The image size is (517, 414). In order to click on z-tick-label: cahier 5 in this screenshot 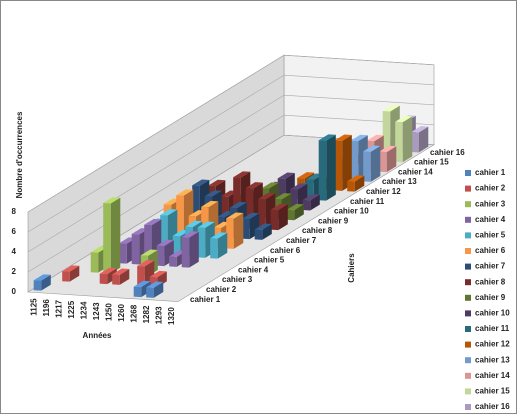, I will do `click(269, 260)`.